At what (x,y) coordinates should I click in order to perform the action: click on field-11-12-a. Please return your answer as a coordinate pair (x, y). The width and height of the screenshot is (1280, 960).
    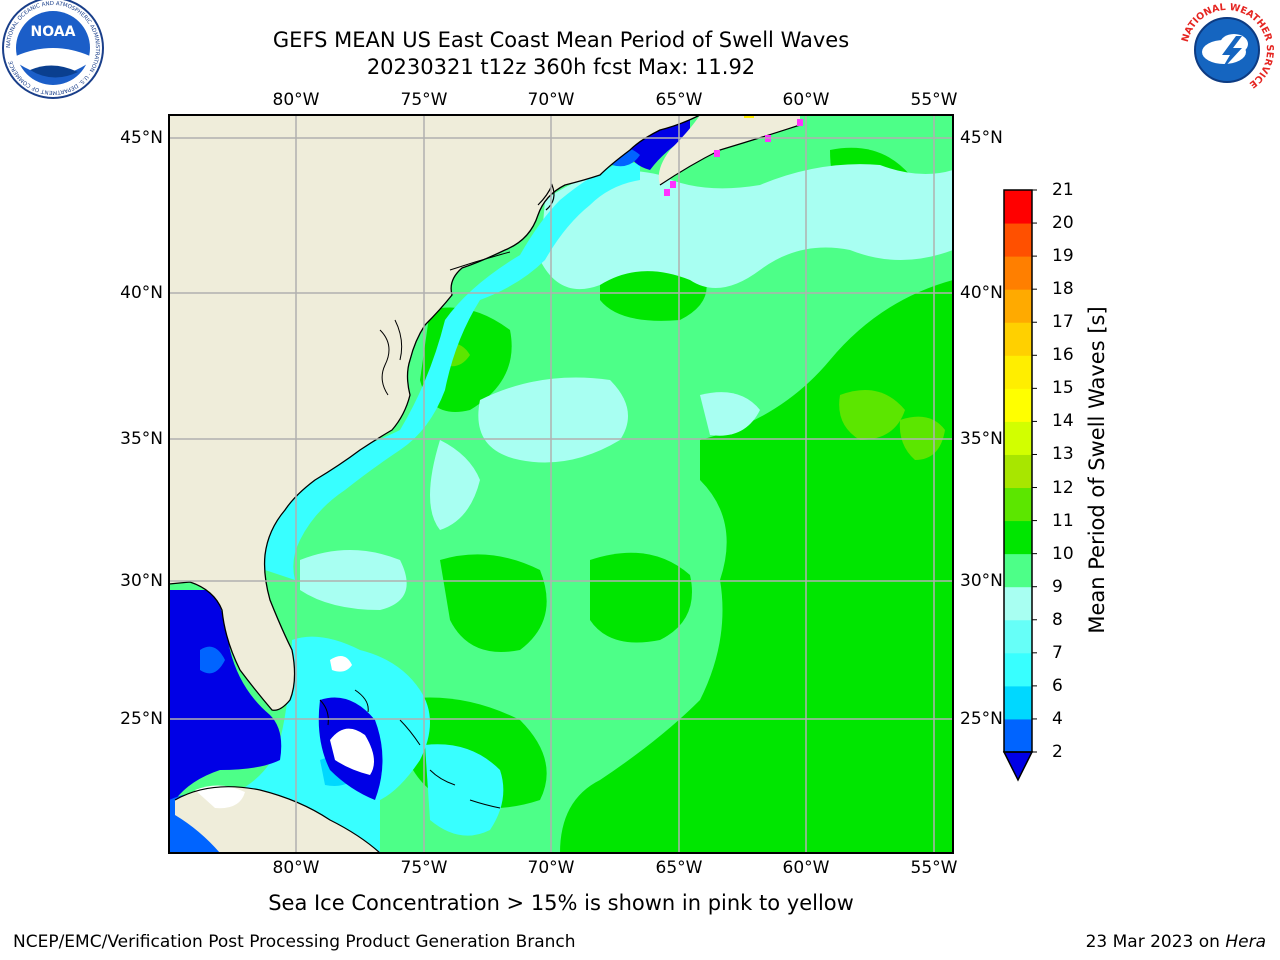
    Looking at the image, I should click on (872, 415).